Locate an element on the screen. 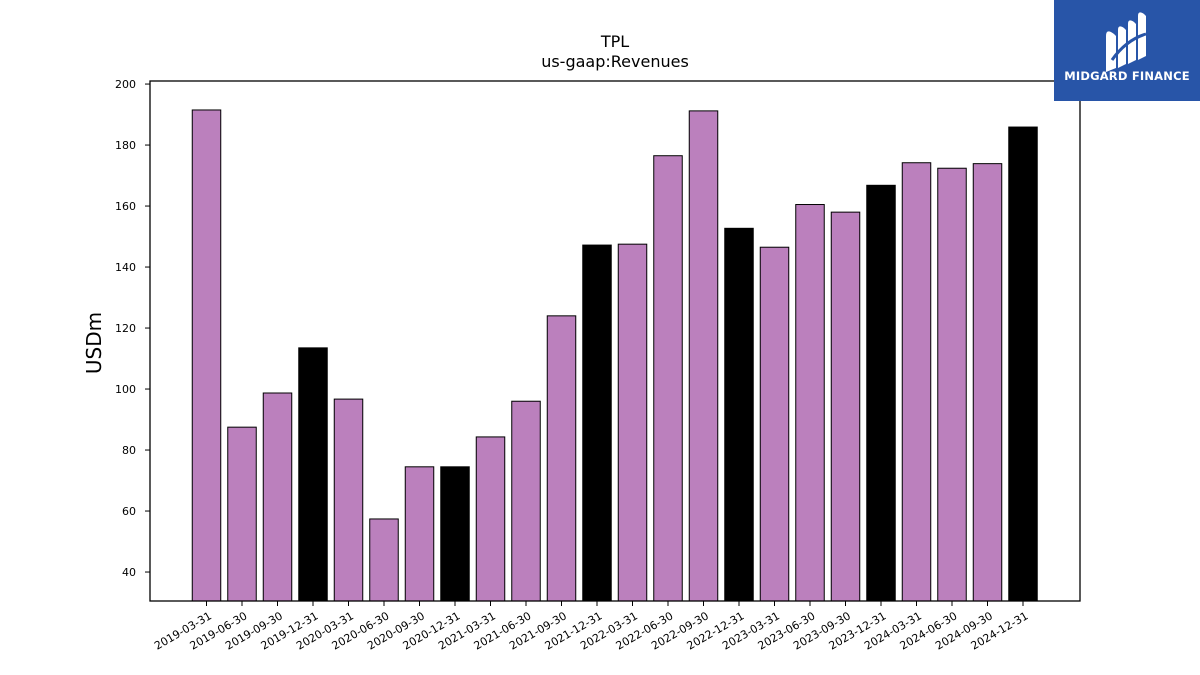 This screenshot has height=675, width=1200. midgard-finance-logo: MIDGARD FINANCE is located at coordinates (1127, 50).